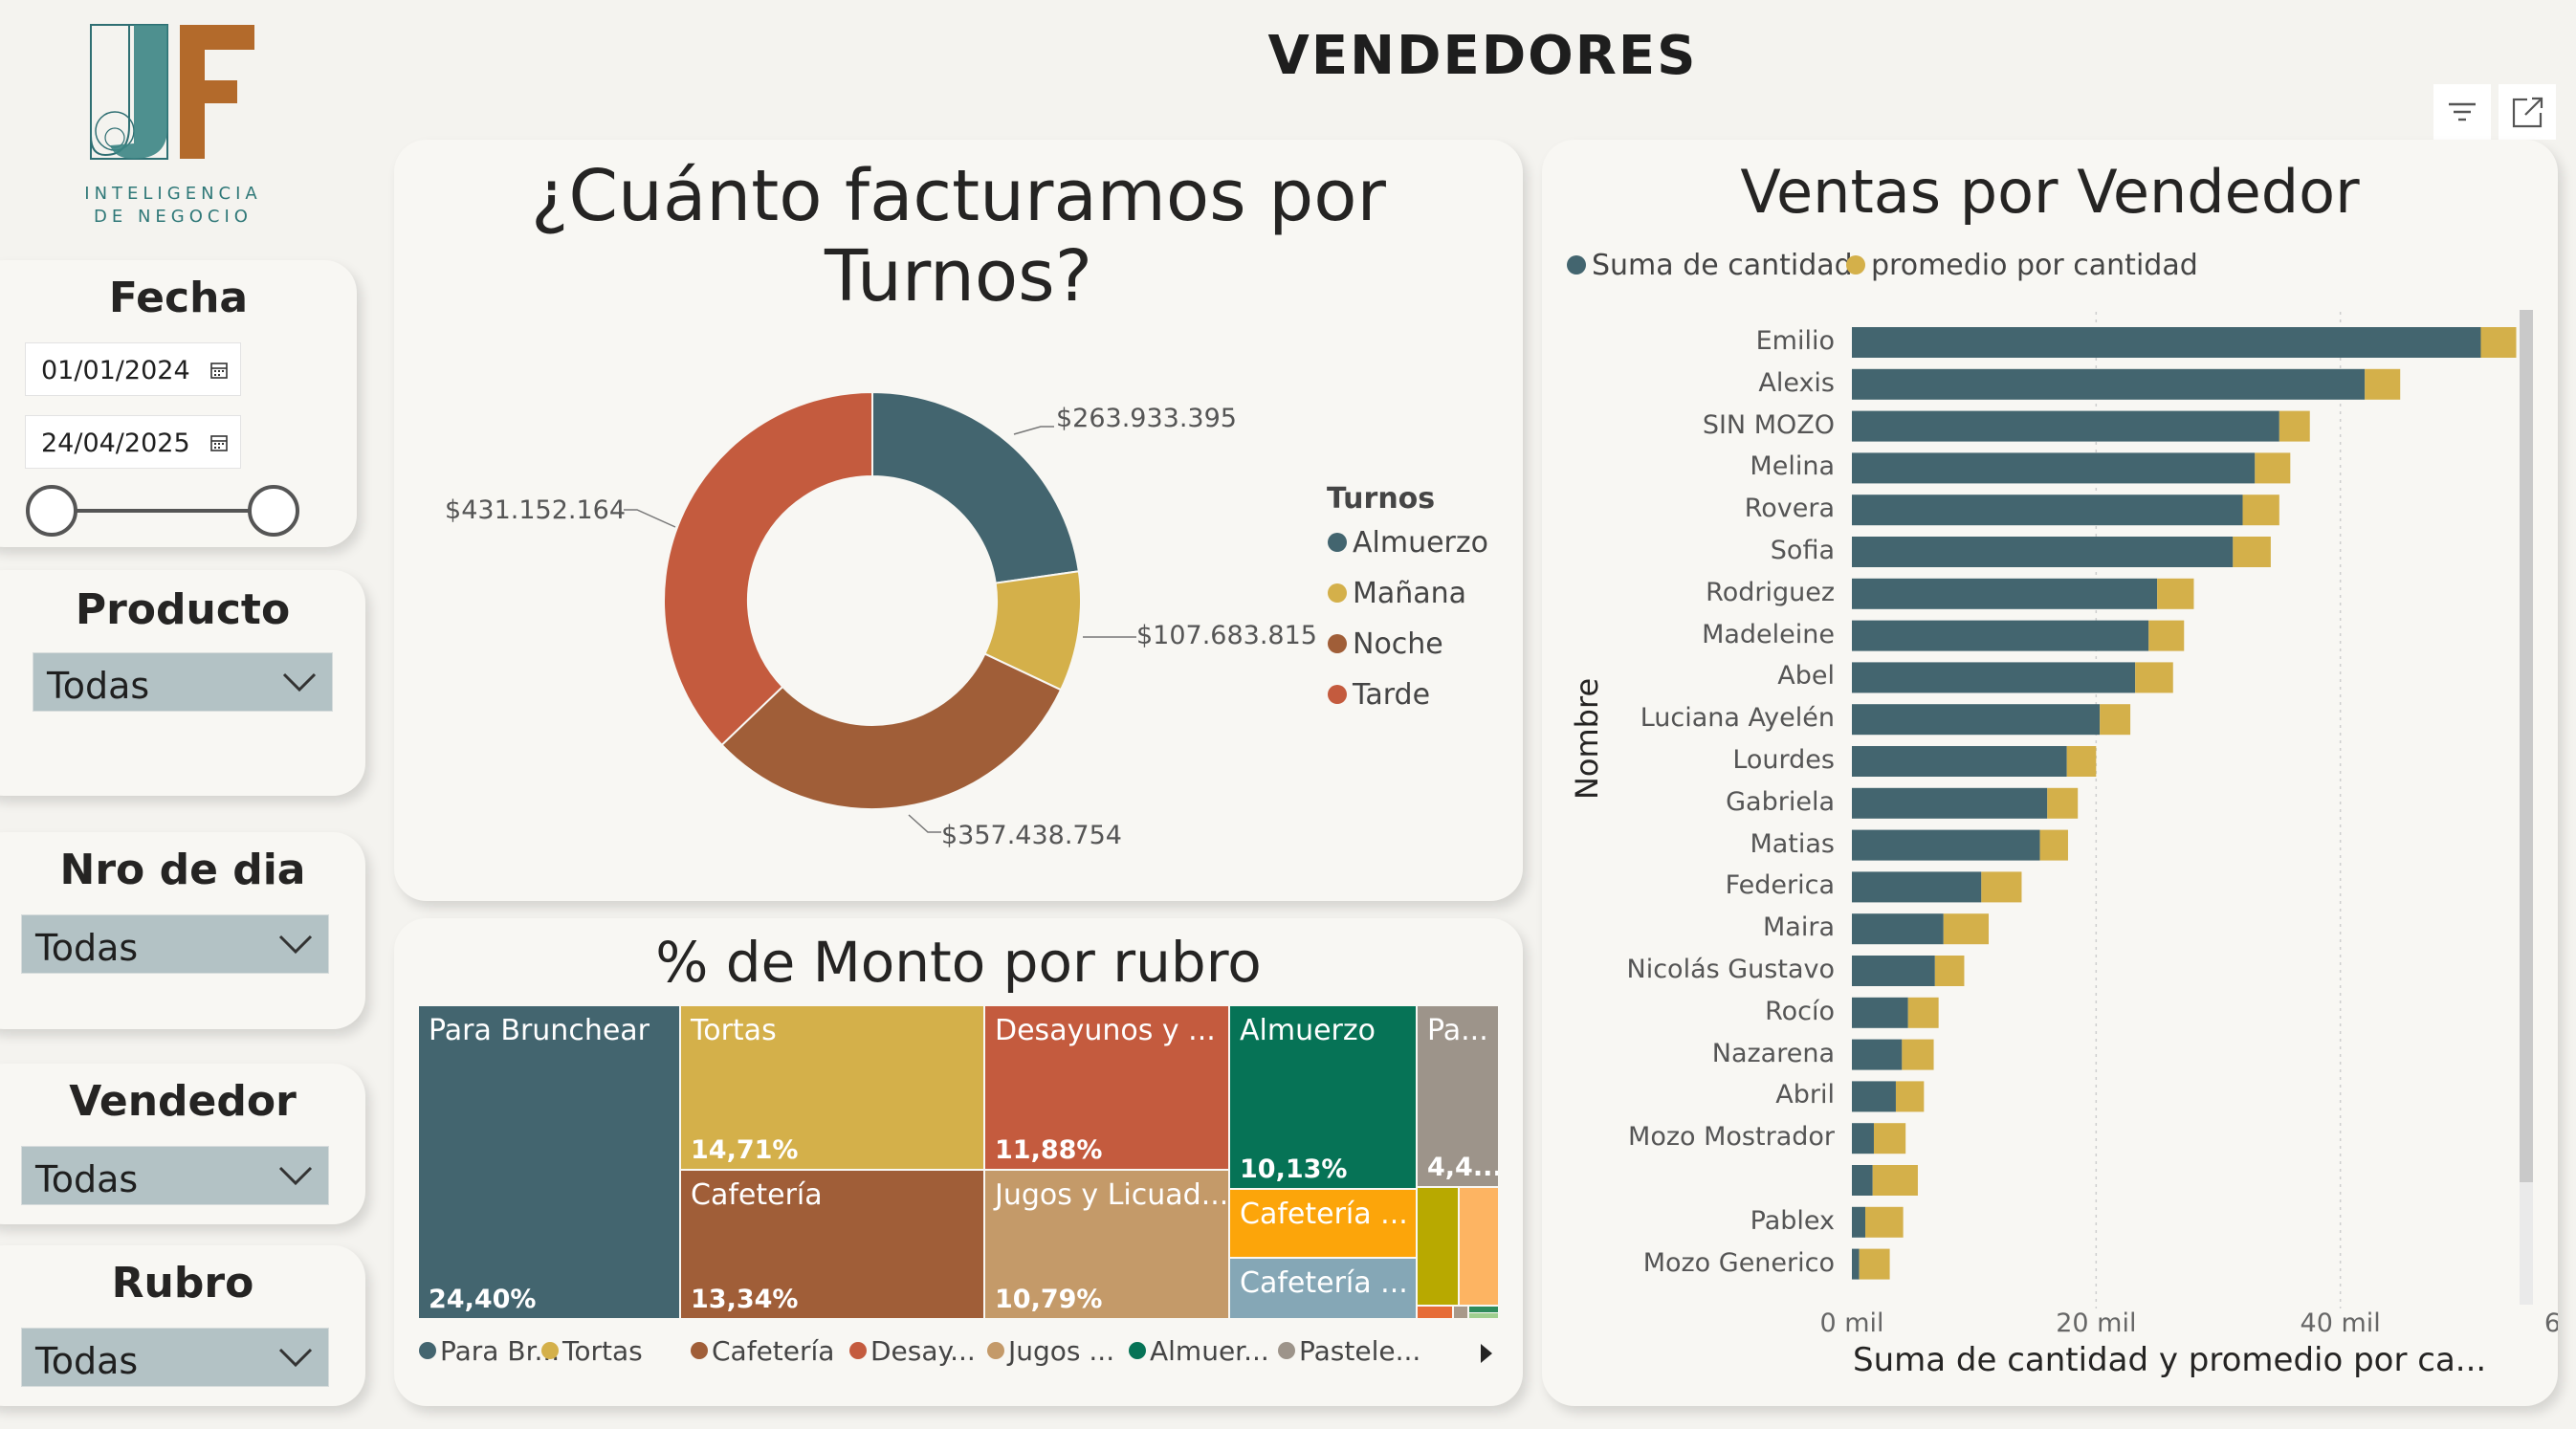  Describe the element at coordinates (1780, 801) in the screenshot. I see `y-category-label: Gabriela` at that location.